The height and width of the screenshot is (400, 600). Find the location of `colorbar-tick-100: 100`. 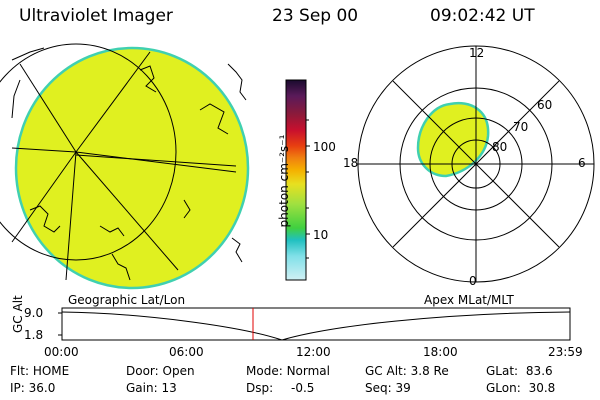

colorbar-tick-100: 100 is located at coordinates (324, 147).